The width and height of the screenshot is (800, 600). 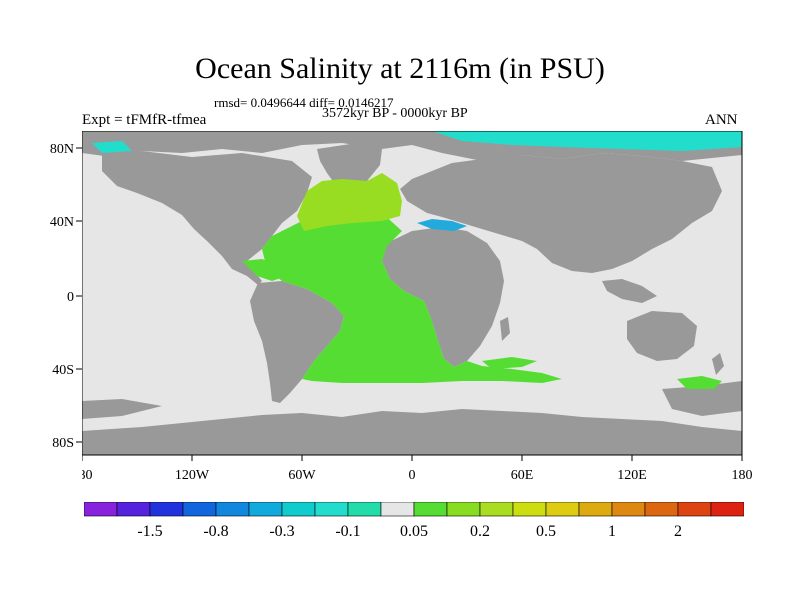 What do you see at coordinates (70, 297) in the screenshot?
I see `lat-tick-label: 0` at bounding box center [70, 297].